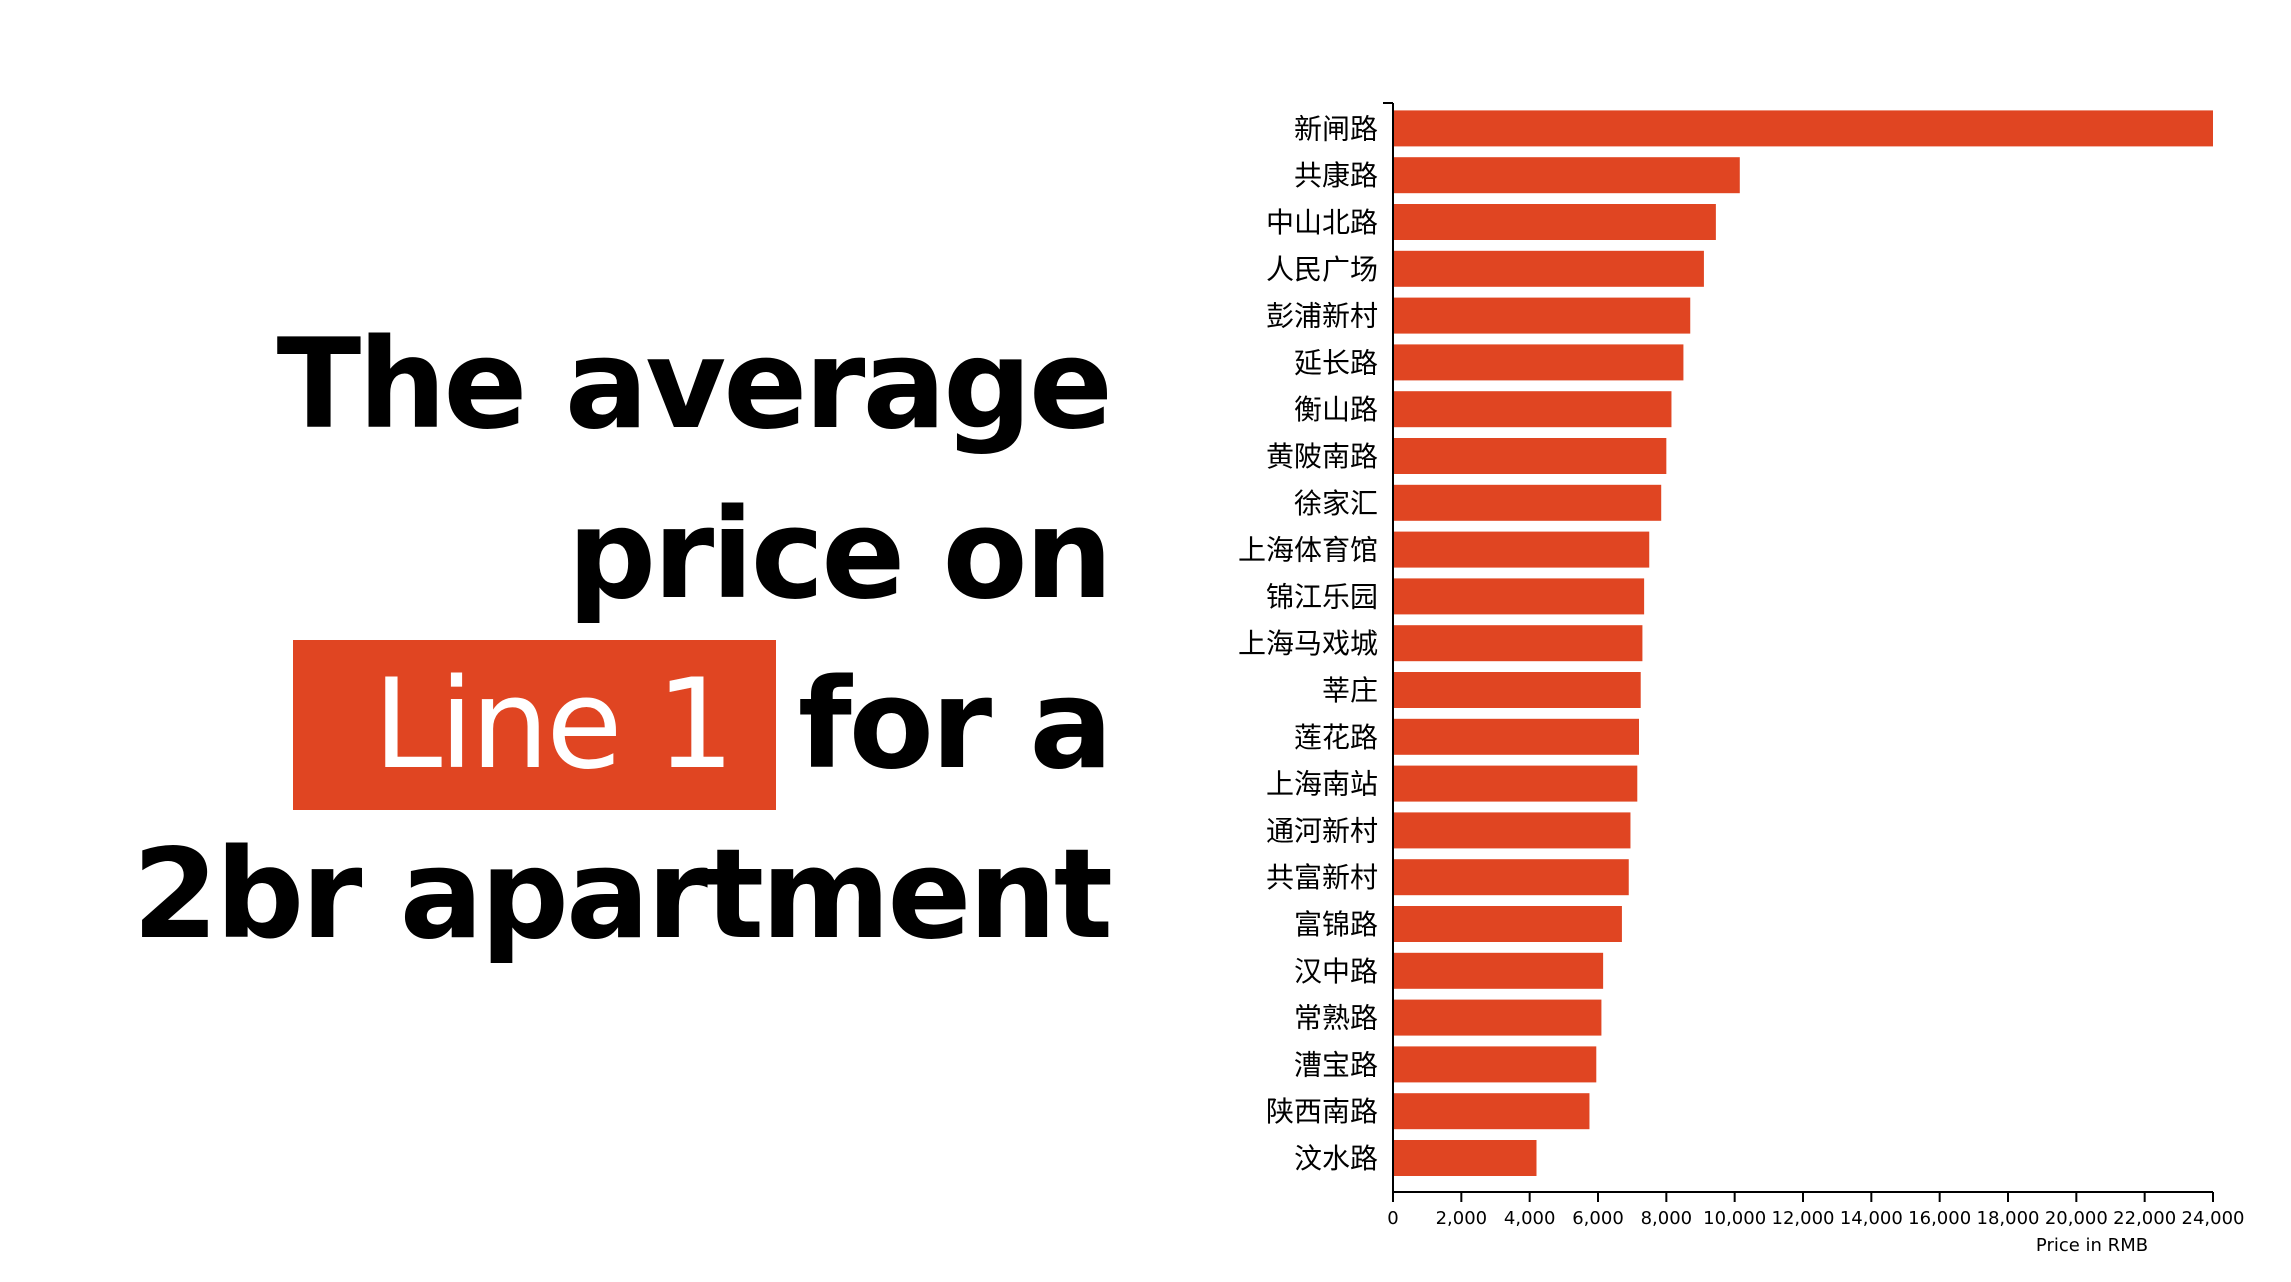  I want to click on x-tick-label: 12,000, so click(1803, 1218).